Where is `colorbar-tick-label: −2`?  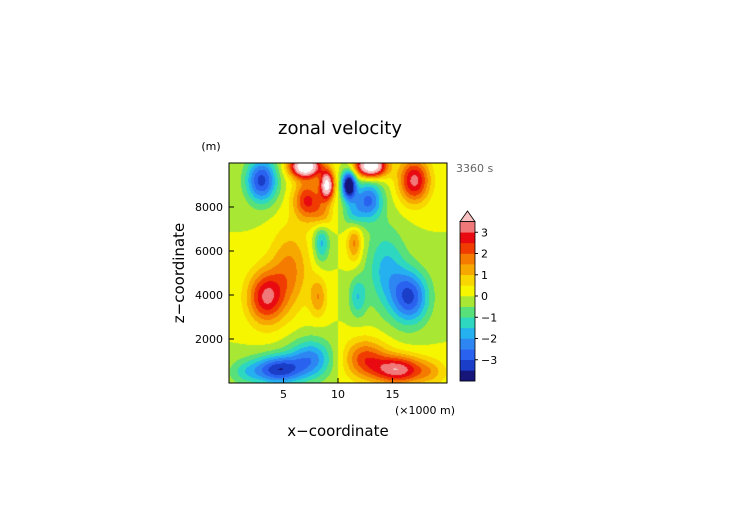 colorbar-tick-label: −2 is located at coordinates (489, 339).